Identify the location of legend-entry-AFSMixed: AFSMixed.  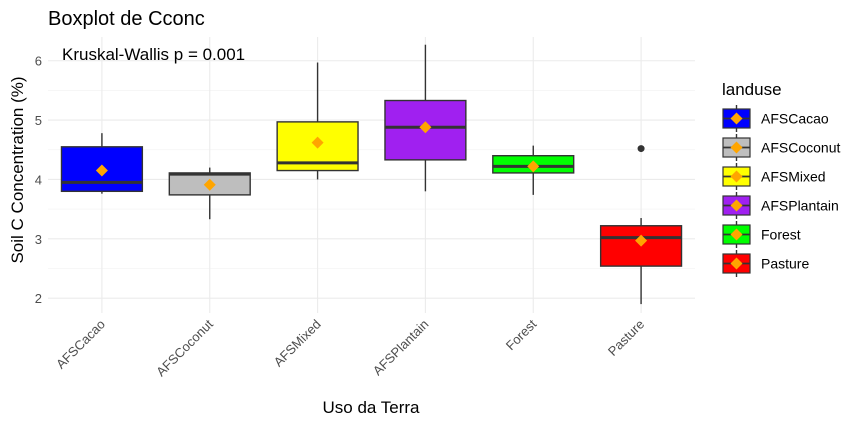
(774, 176).